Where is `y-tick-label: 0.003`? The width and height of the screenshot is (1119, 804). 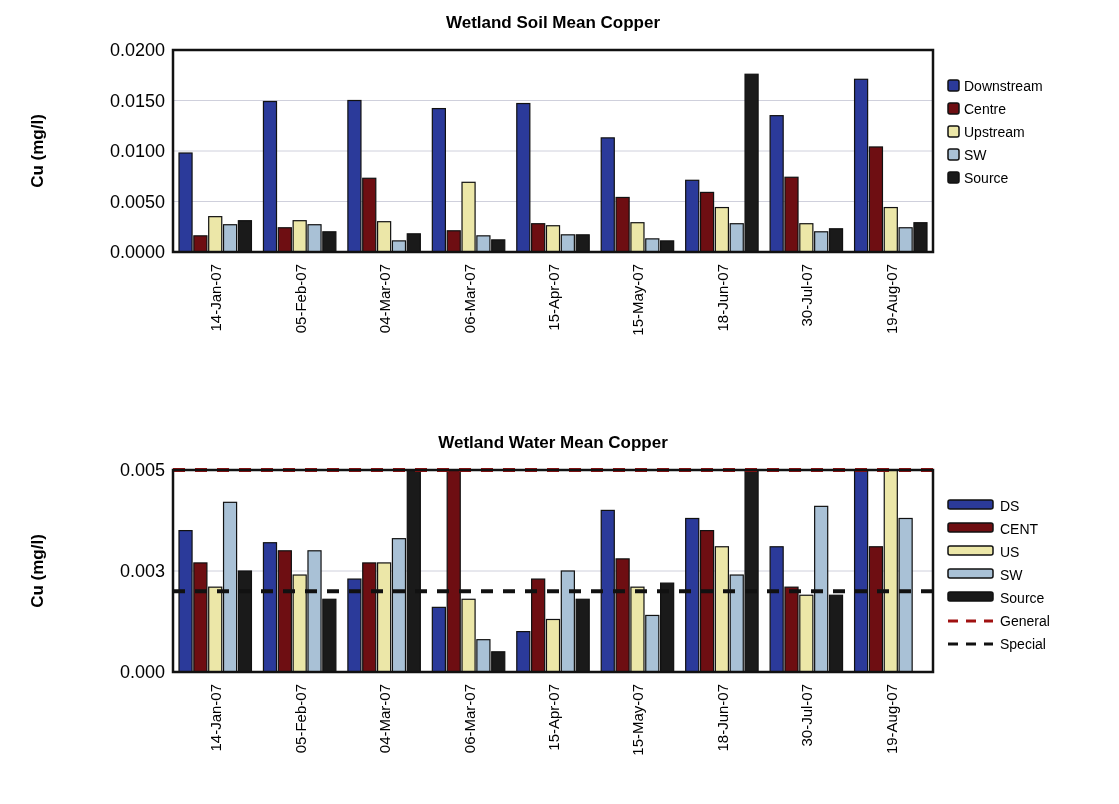 y-tick-label: 0.003 is located at coordinates (142, 571).